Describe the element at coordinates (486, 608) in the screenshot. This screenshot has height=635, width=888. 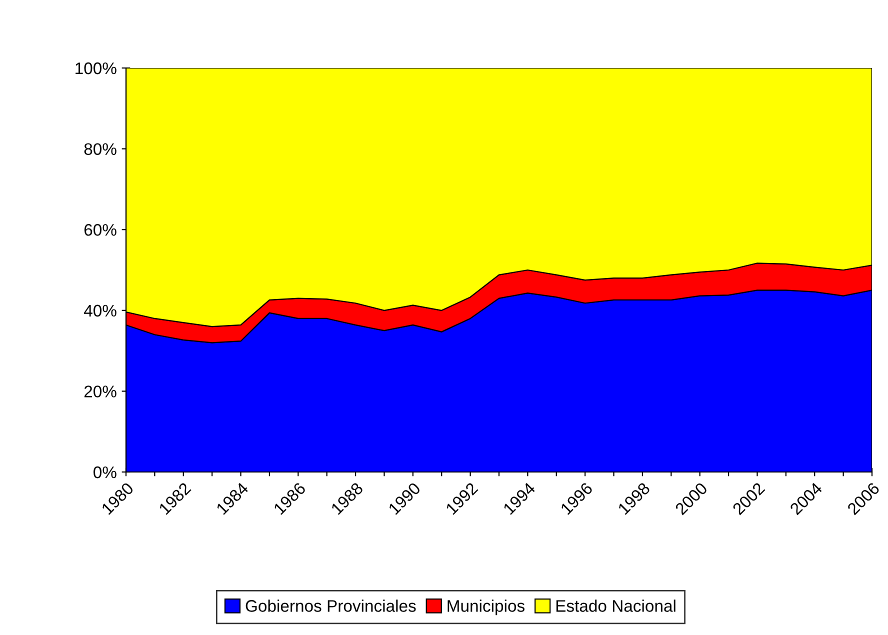
I see `legend-label: Municipios` at that location.